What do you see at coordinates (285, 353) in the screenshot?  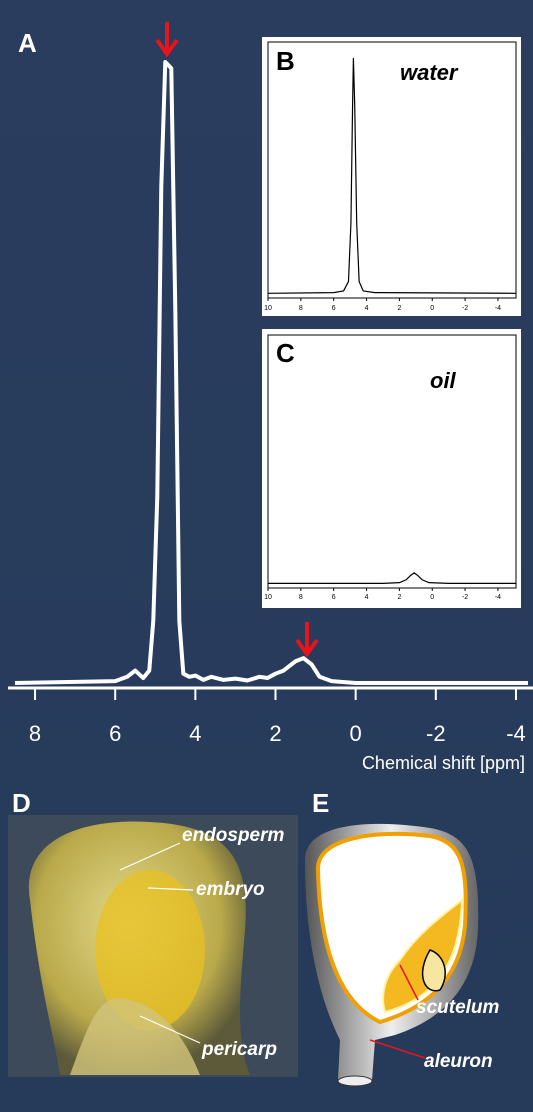 I see `panel-label: C` at bounding box center [285, 353].